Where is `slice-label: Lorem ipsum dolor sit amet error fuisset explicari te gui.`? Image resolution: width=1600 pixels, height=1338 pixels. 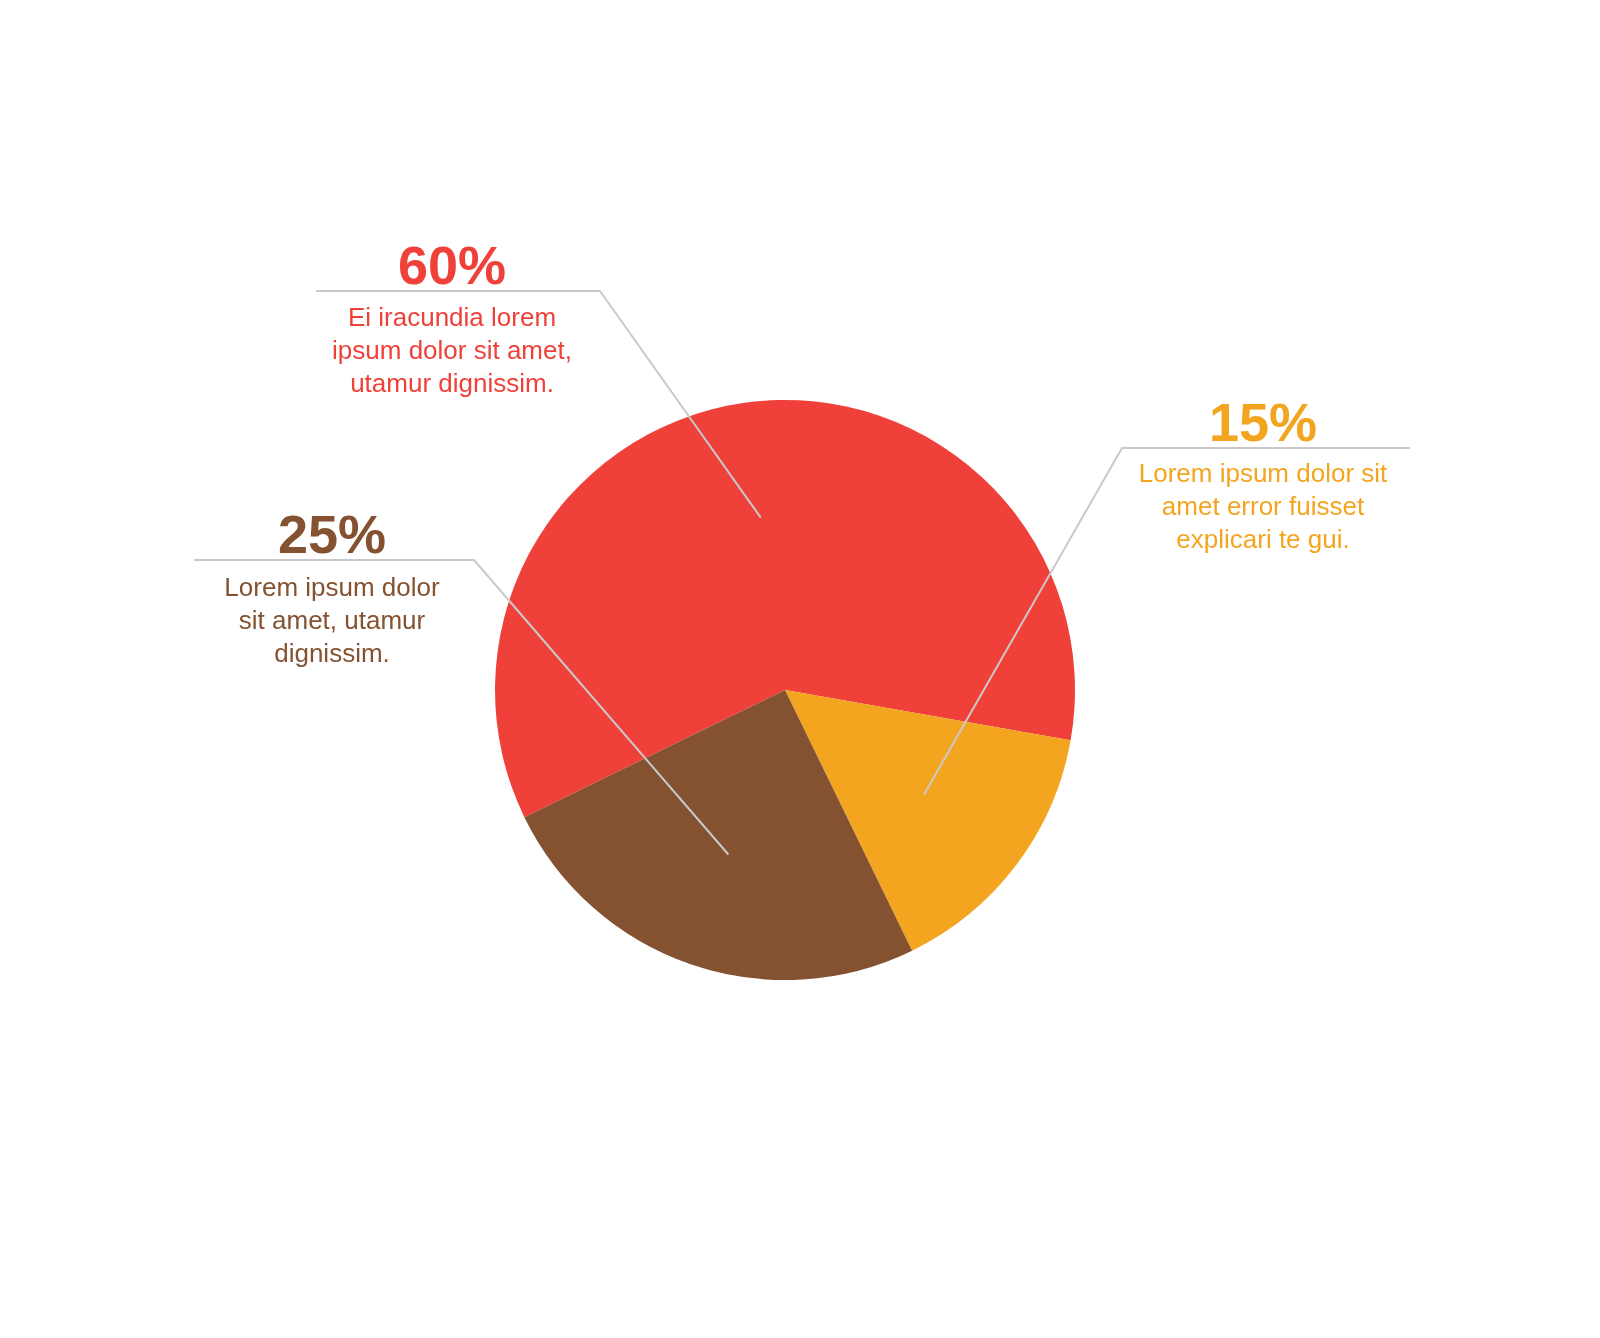 slice-label: Lorem ipsum dolor sit amet error fuisset explicari te gui. is located at coordinates (1263, 506).